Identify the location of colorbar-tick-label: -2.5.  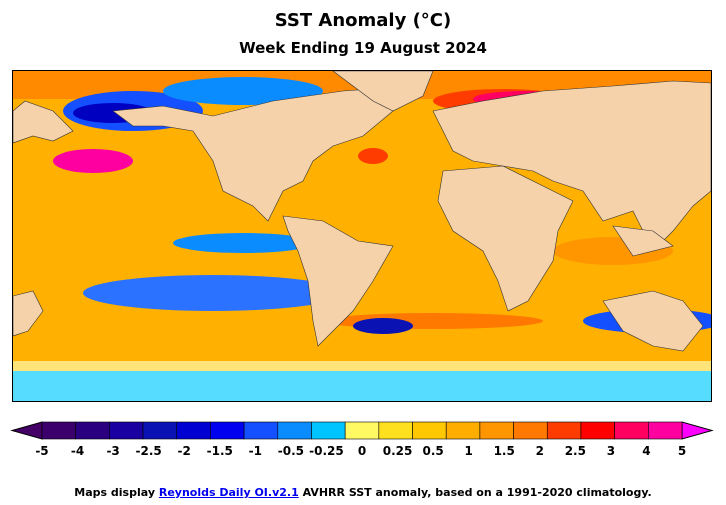
(149, 451).